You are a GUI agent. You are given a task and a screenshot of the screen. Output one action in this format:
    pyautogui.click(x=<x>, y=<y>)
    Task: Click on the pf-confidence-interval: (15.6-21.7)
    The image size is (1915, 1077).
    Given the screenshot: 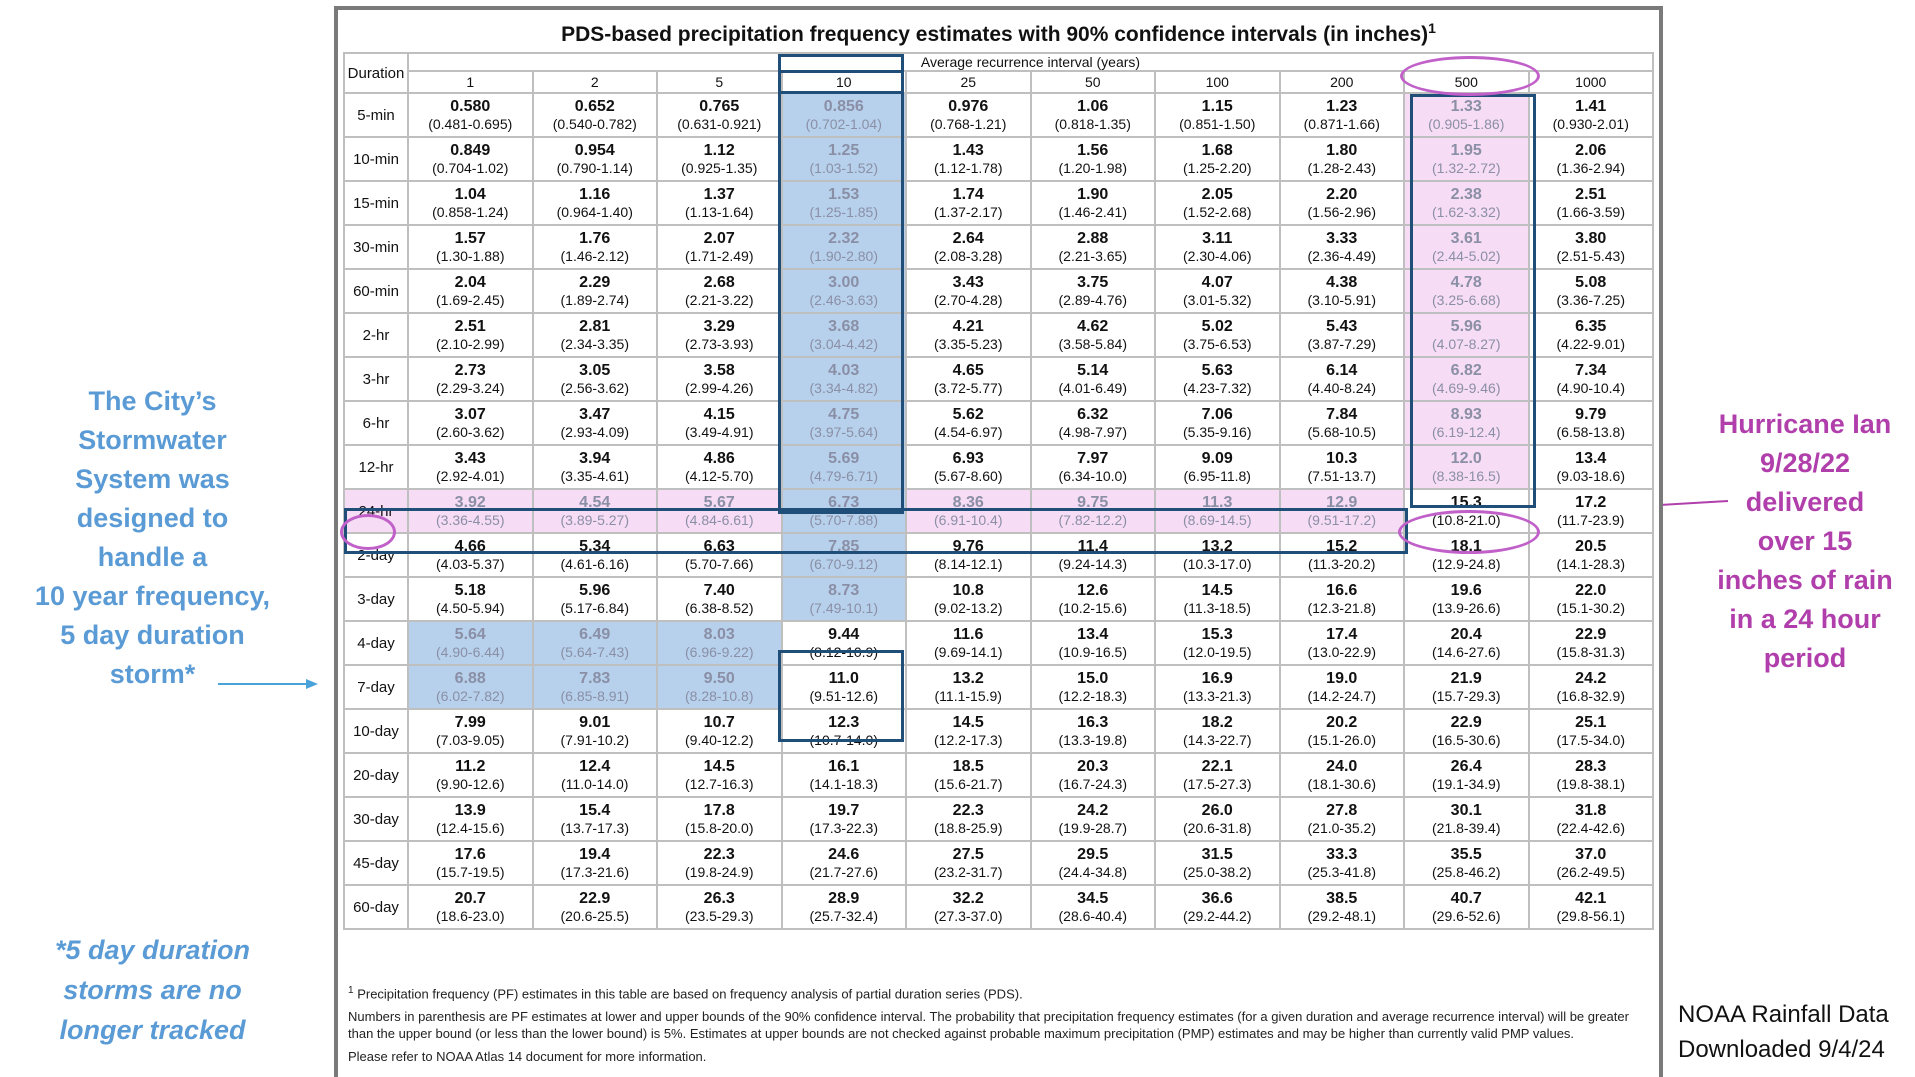 What is the action you would take?
    pyautogui.click(x=968, y=784)
    